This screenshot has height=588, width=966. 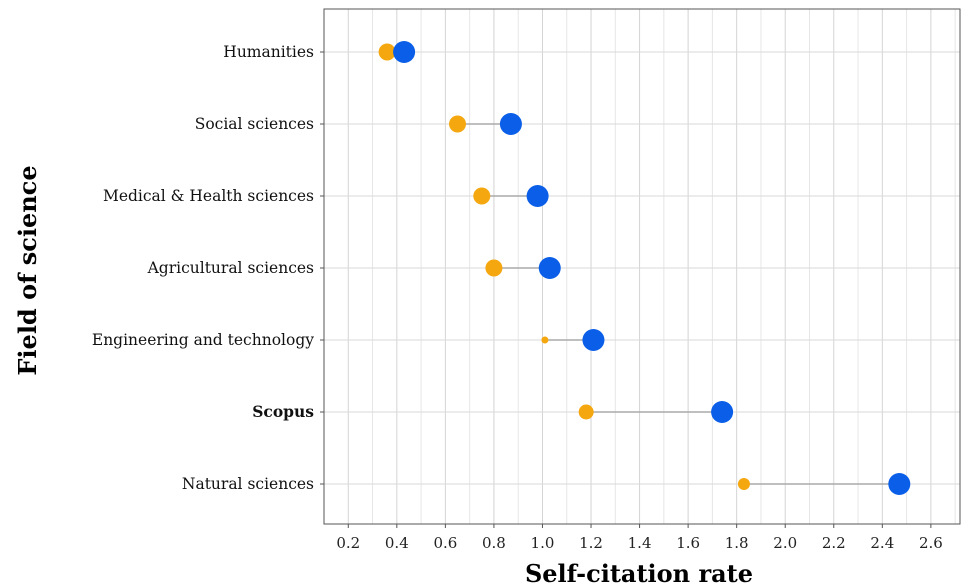 I want to click on x-tick-label: 1.6, so click(x=688, y=543).